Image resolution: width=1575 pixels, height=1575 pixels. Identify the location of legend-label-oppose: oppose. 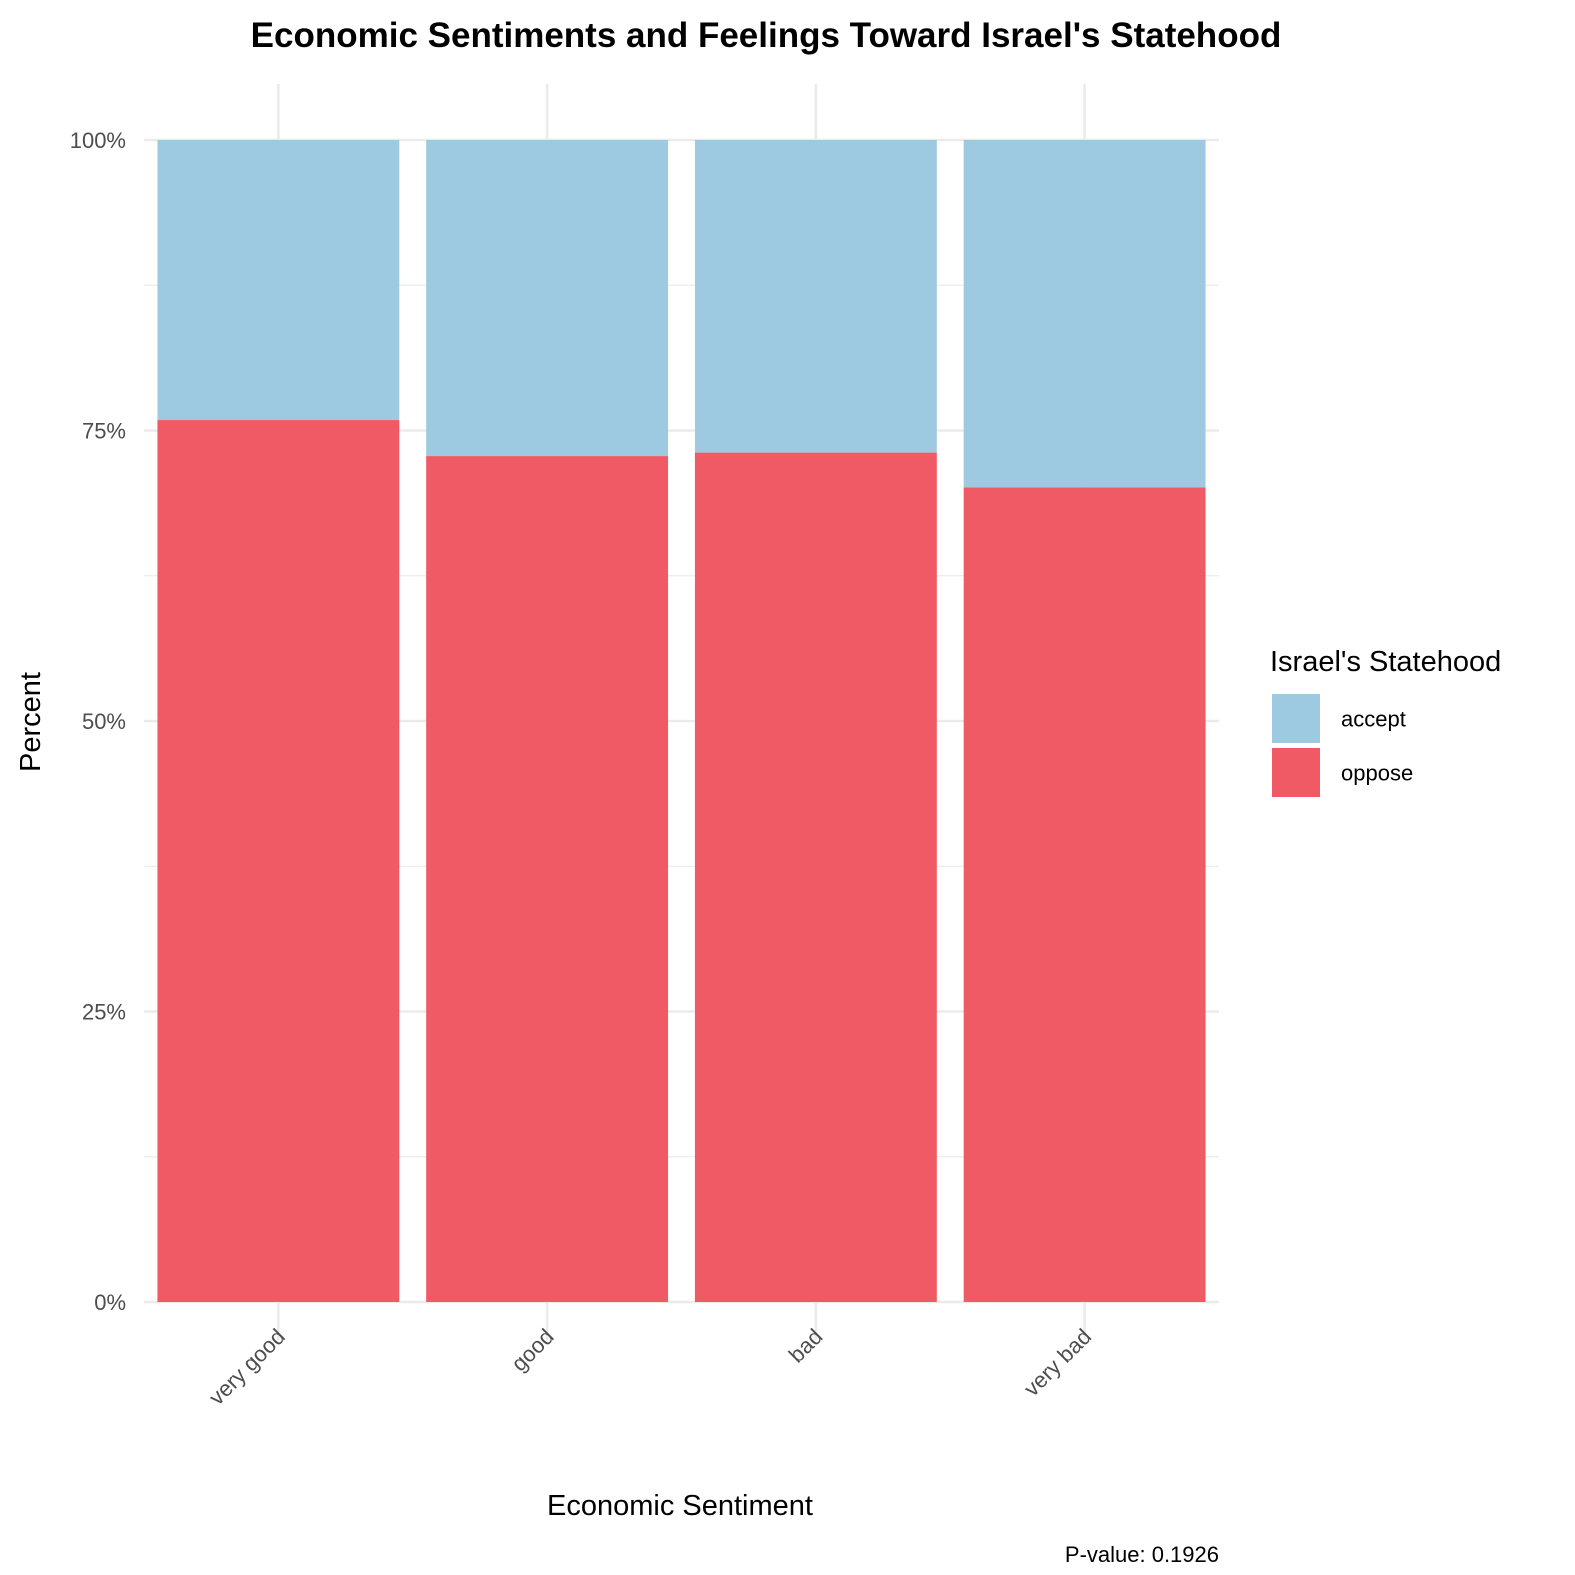
(1377, 773).